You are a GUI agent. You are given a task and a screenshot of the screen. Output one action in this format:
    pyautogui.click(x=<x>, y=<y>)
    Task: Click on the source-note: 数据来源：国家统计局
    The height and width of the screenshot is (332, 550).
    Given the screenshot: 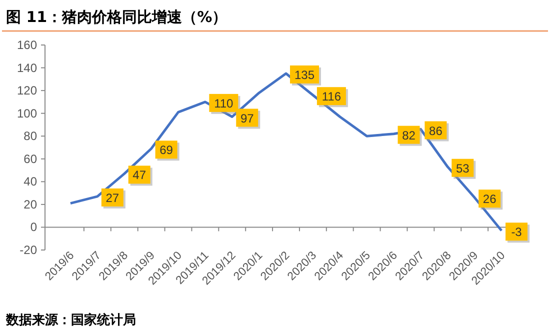 What is the action you would take?
    pyautogui.click(x=70, y=320)
    